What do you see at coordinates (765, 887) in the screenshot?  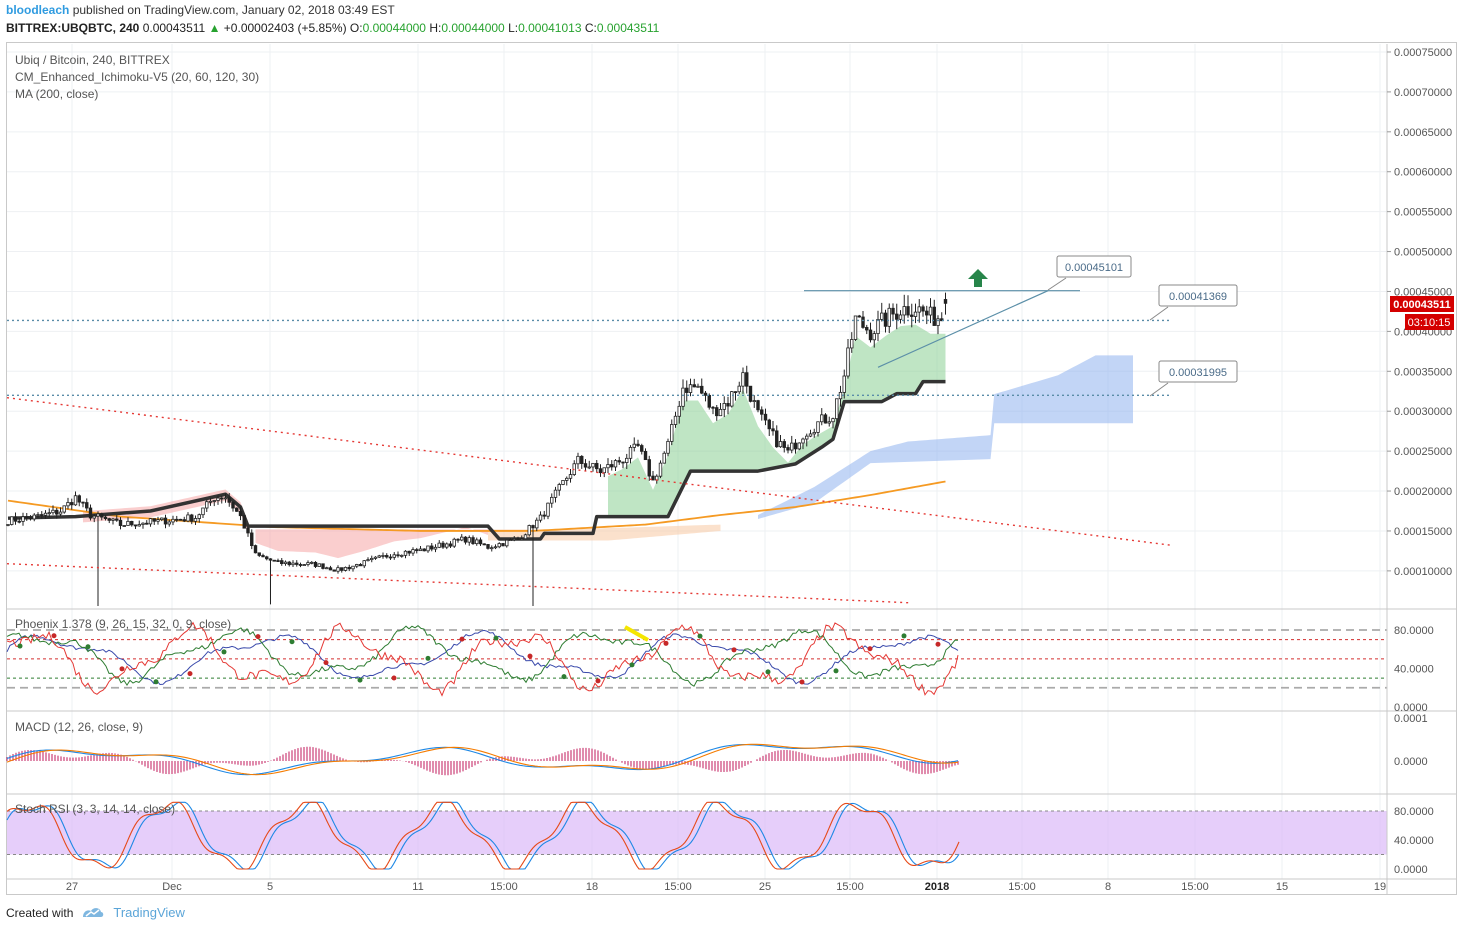 I see `x-tick-label: 25` at bounding box center [765, 887].